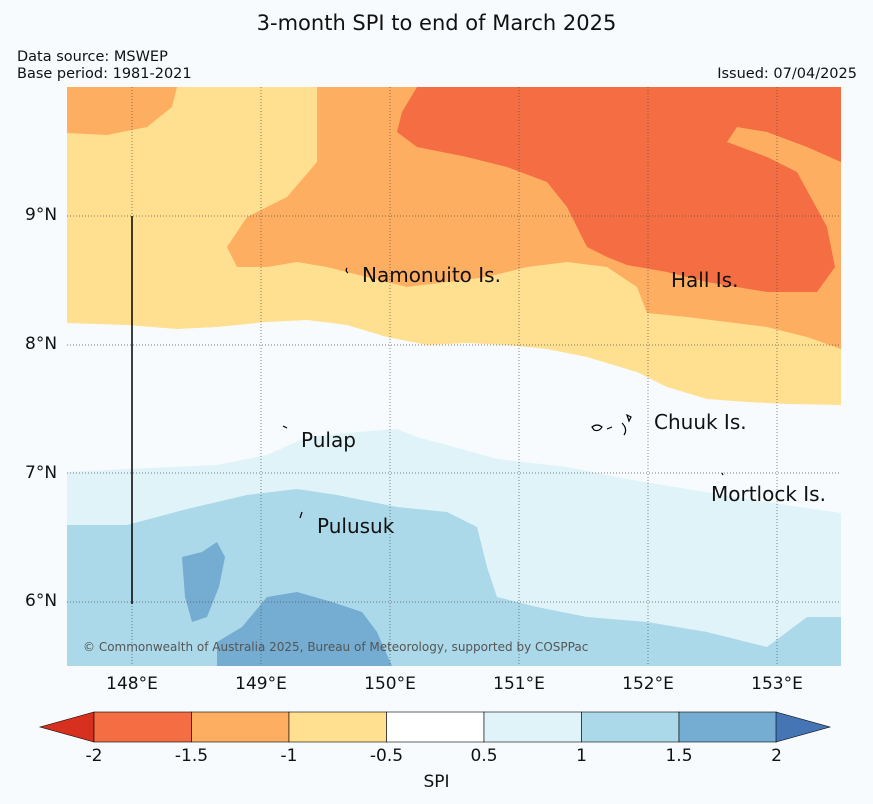  Describe the element at coordinates (722, 474) in the screenshot. I see `mortlock-island-mark` at that location.